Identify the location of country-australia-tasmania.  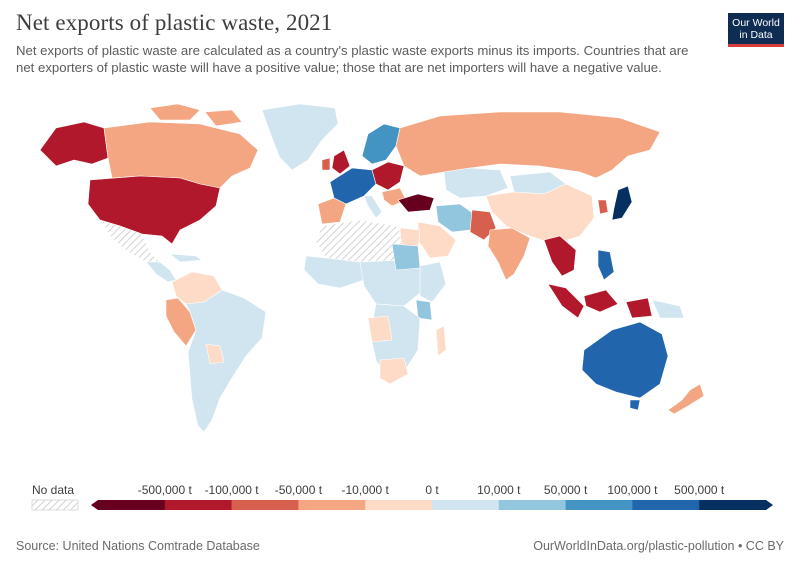
(635, 405).